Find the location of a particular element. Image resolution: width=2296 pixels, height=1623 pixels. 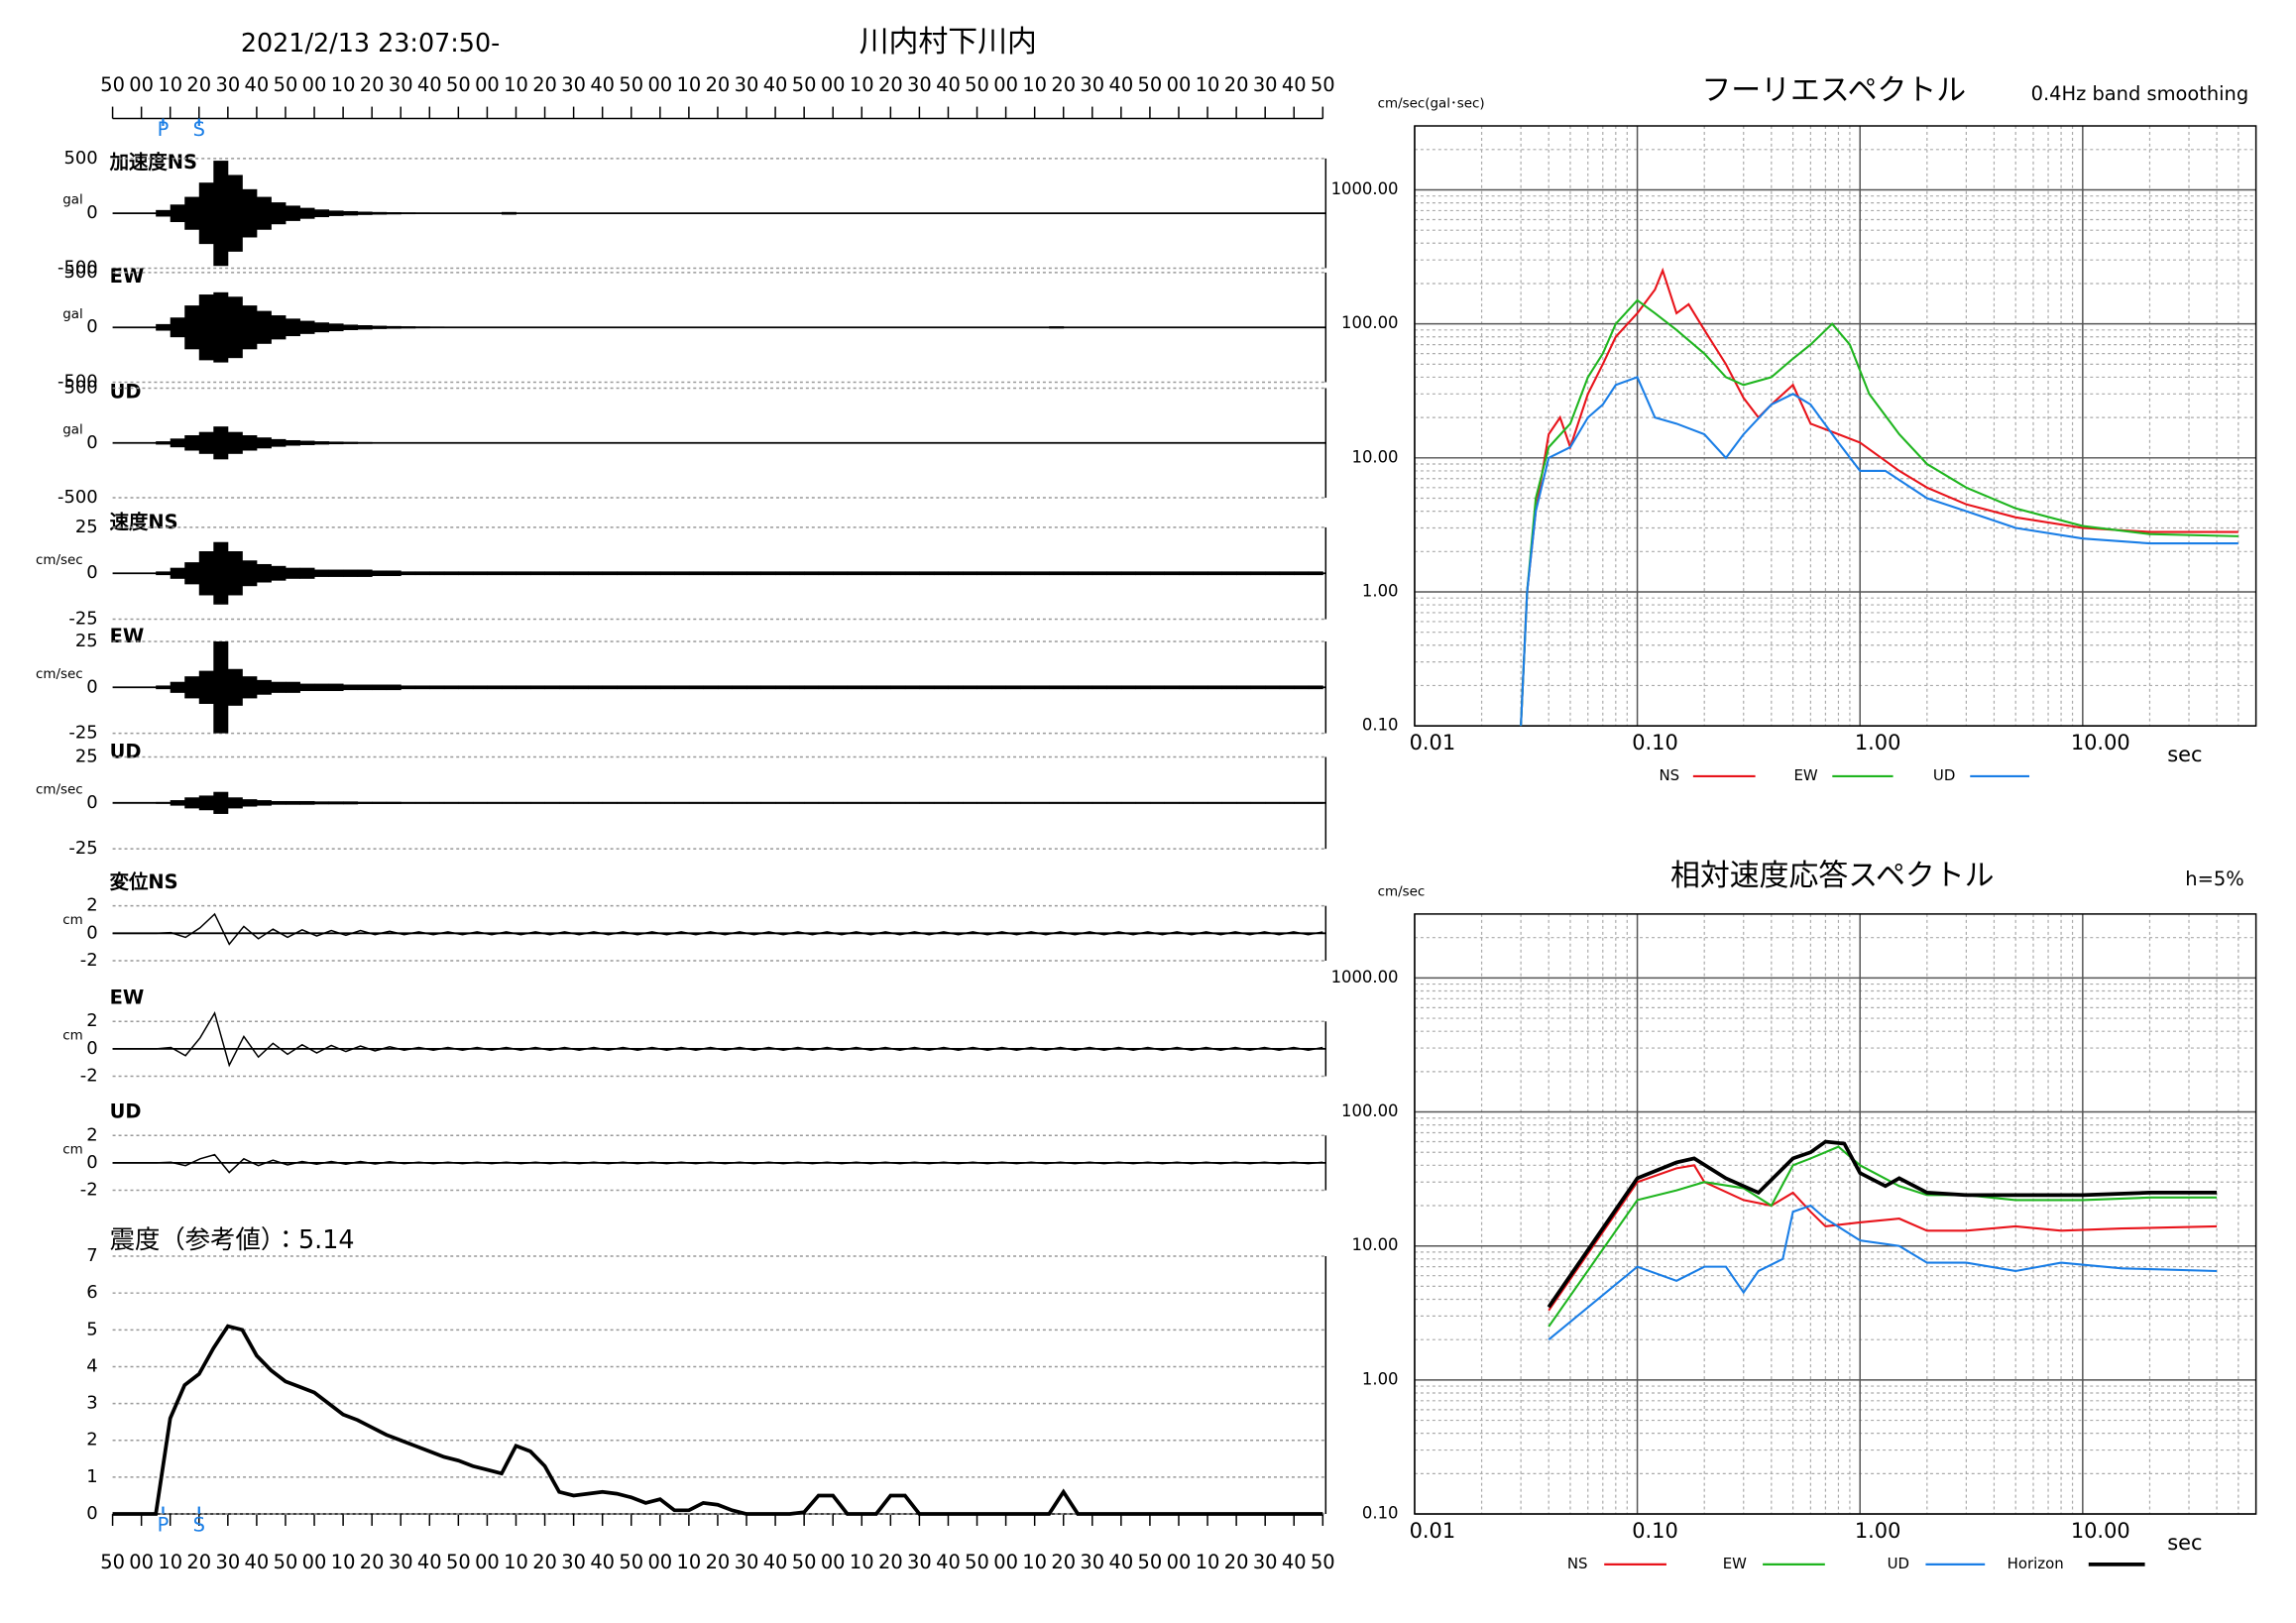

y-unit: cm/sec(gal･sec) is located at coordinates (1431, 104).